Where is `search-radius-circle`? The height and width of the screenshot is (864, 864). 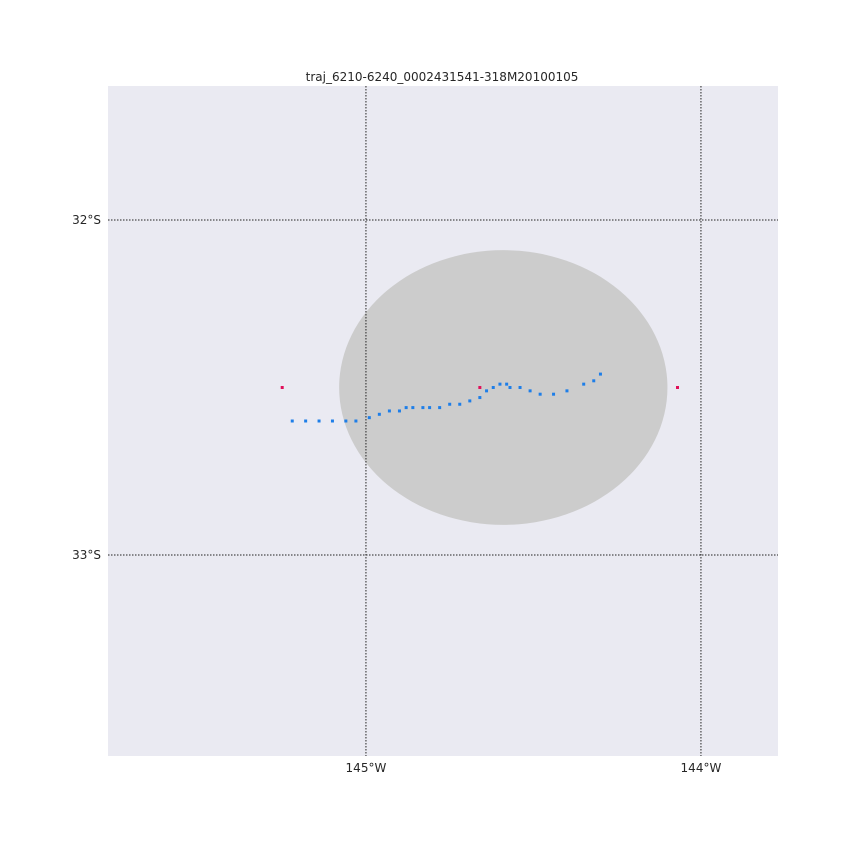 search-radius-circle is located at coordinates (503, 387).